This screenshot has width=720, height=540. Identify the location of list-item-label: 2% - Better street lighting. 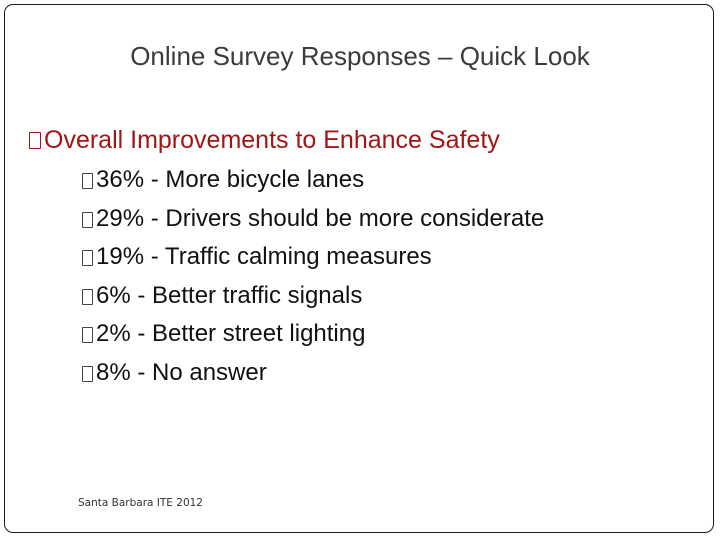
(231, 333).